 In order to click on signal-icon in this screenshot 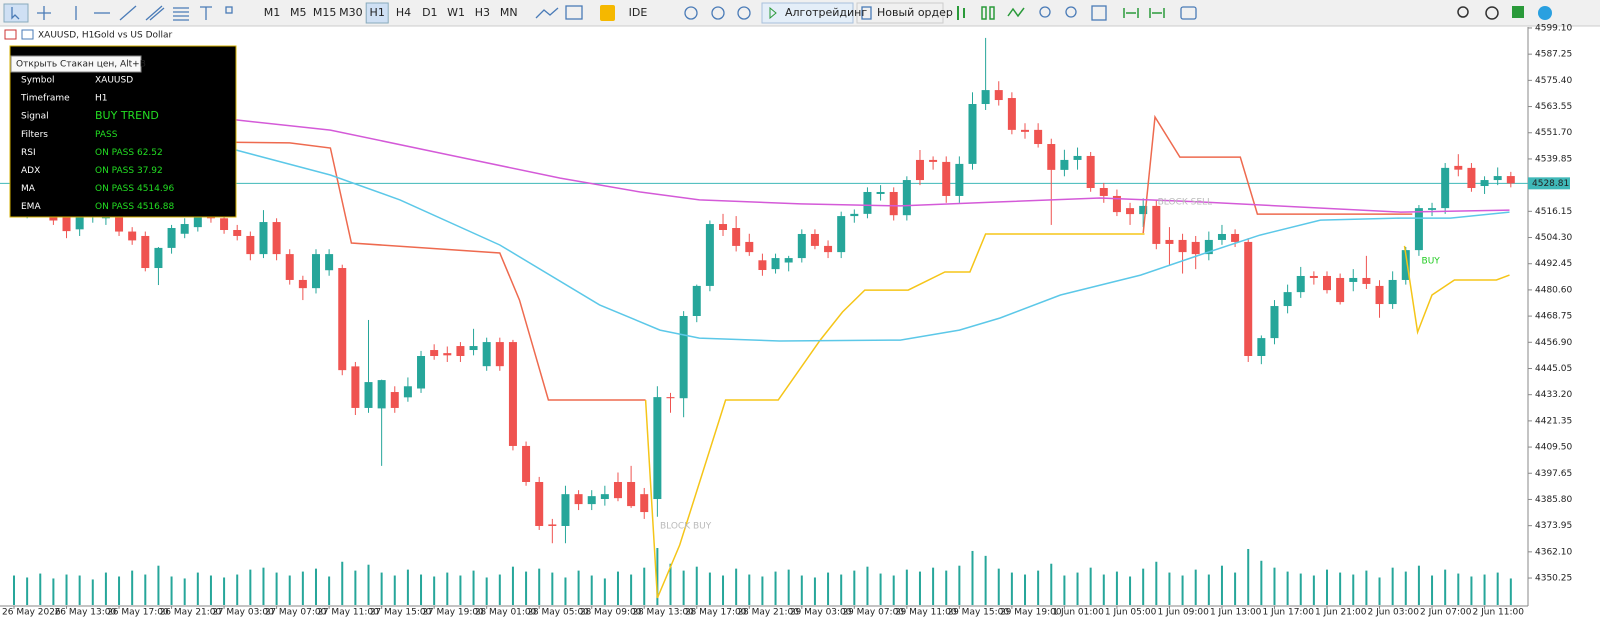, I will do `click(691, 13)`.